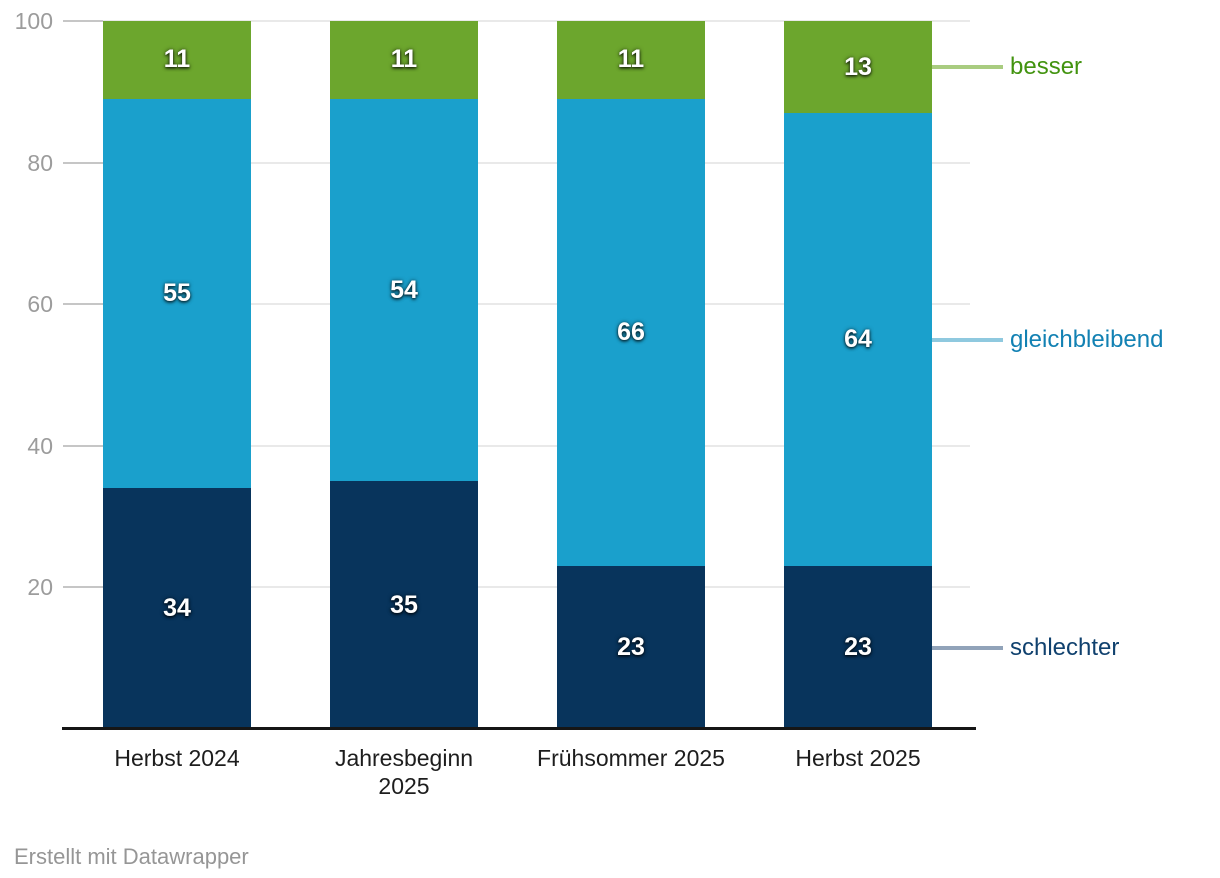 The width and height of the screenshot is (1220, 878). I want to click on bar-segment-gleichbleibend: 55, so click(177, 293).